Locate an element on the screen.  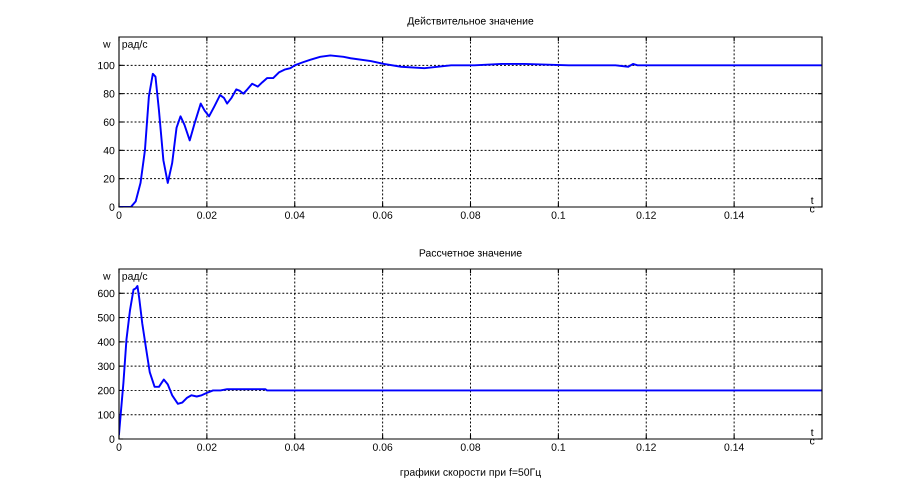
y-tick-label: 80 is located at coordinates (109, 94).